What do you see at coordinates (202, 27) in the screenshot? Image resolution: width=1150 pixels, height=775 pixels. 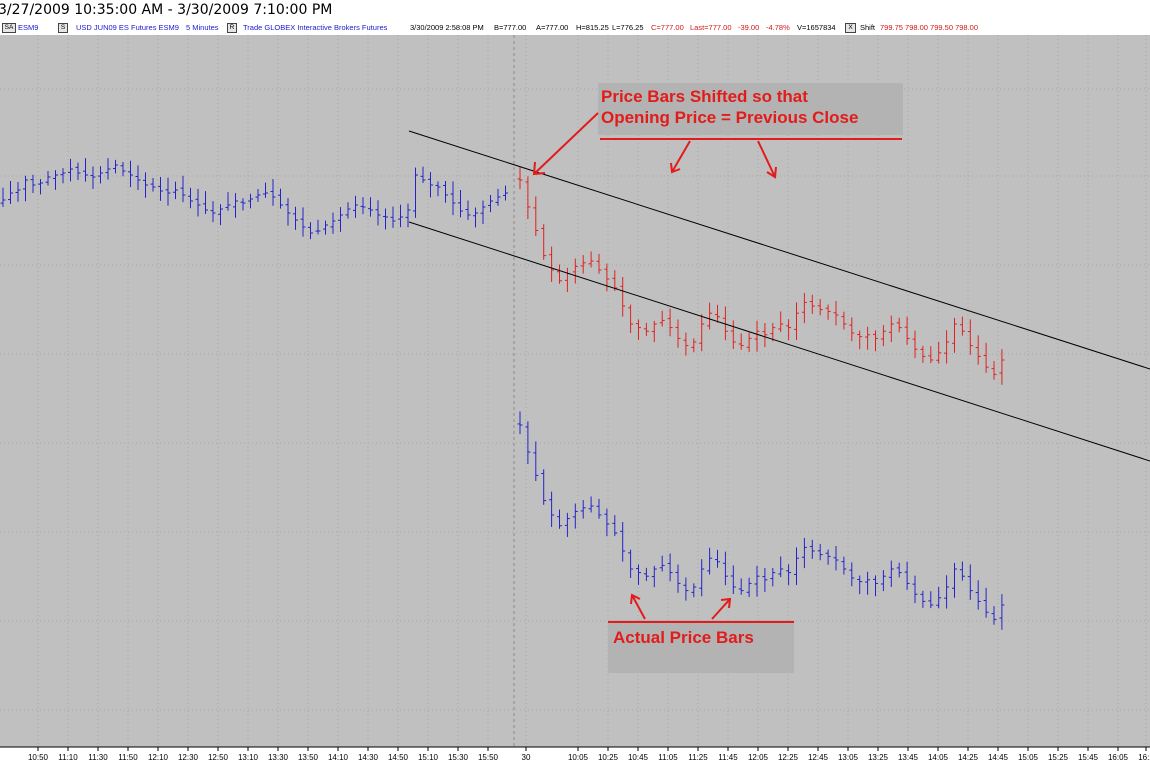 I see `interval-text: 5 Minutes` at bounding box center [202, 27].